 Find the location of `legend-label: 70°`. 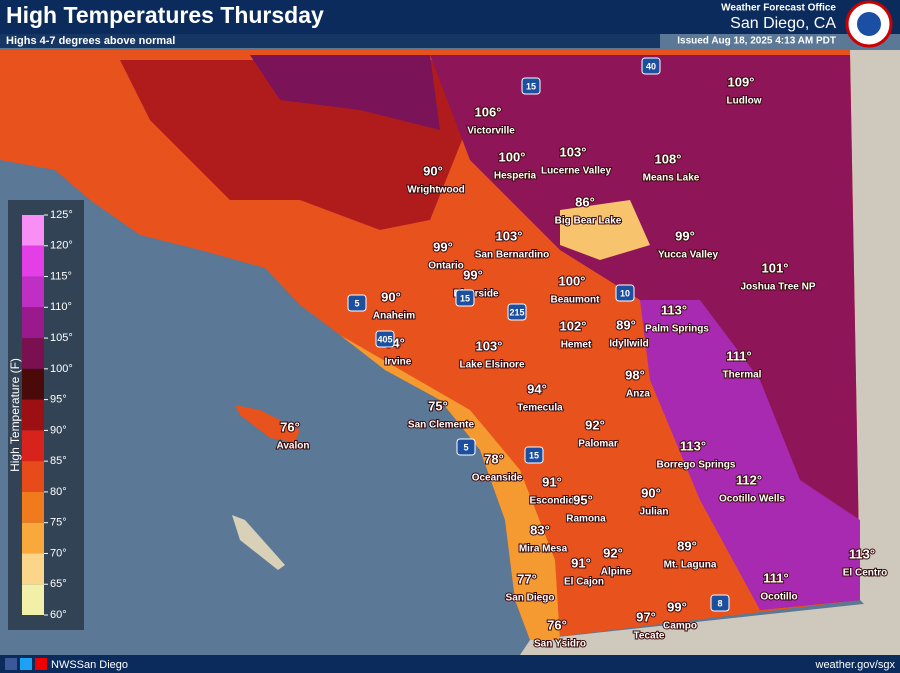

legend-label: 70° is located at coordinates (58, 553).